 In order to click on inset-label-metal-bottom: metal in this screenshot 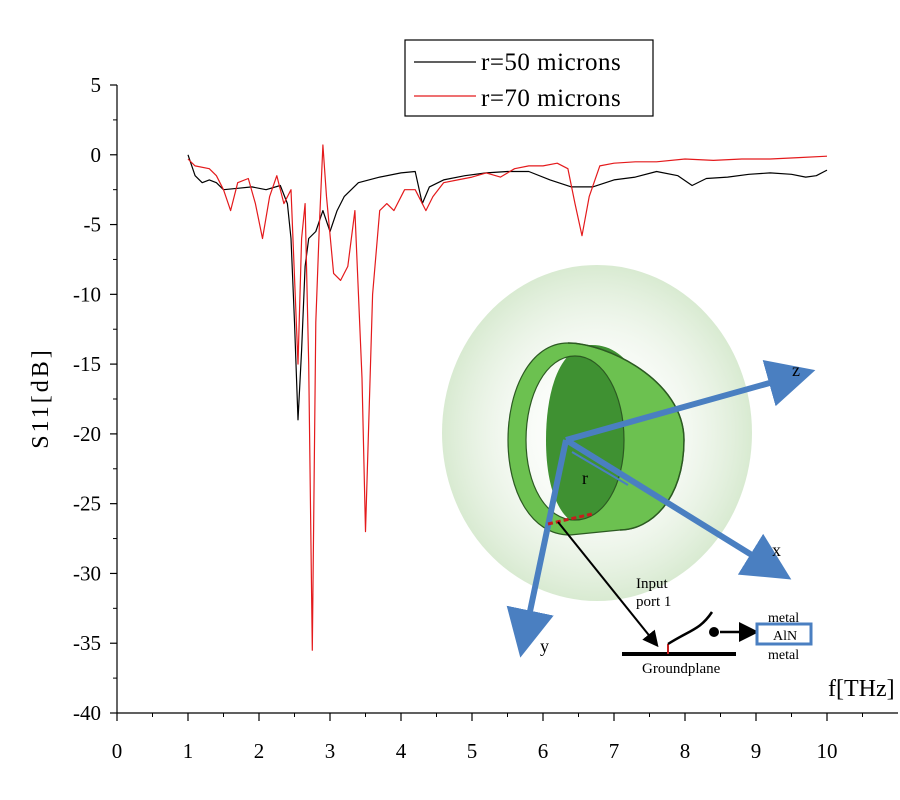, I will do `click(783, 655)`.